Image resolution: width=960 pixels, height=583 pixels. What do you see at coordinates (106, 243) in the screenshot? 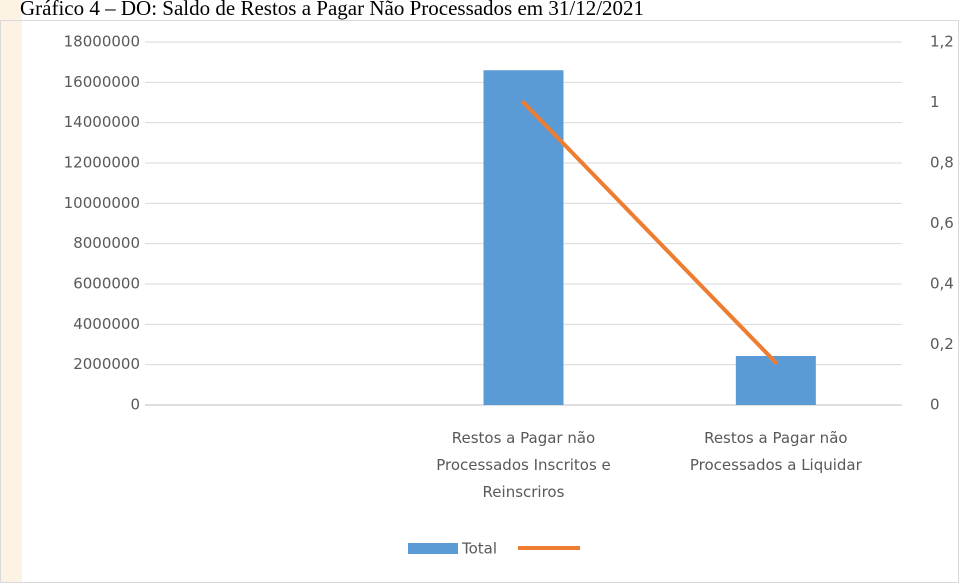
I see `y-tick-label: 8000000` at bounding box center [106, 243].